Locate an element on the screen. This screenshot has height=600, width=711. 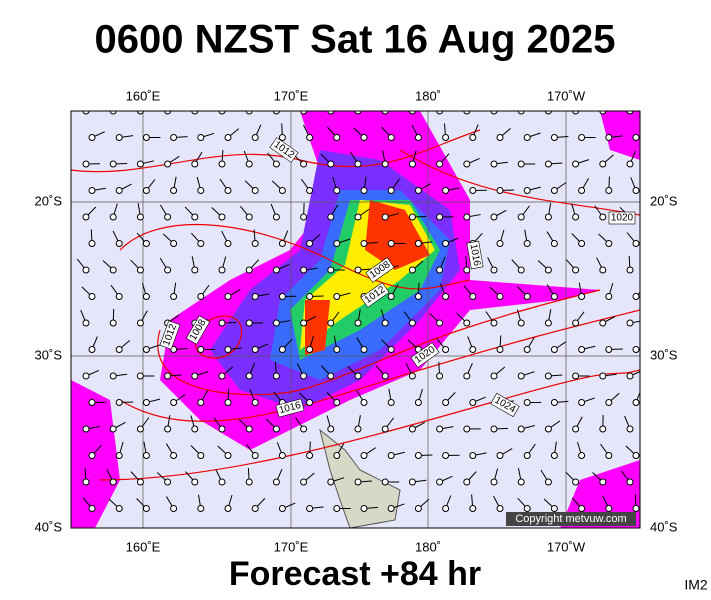
left-label: 30˚S is located at coordinates (49, 354).